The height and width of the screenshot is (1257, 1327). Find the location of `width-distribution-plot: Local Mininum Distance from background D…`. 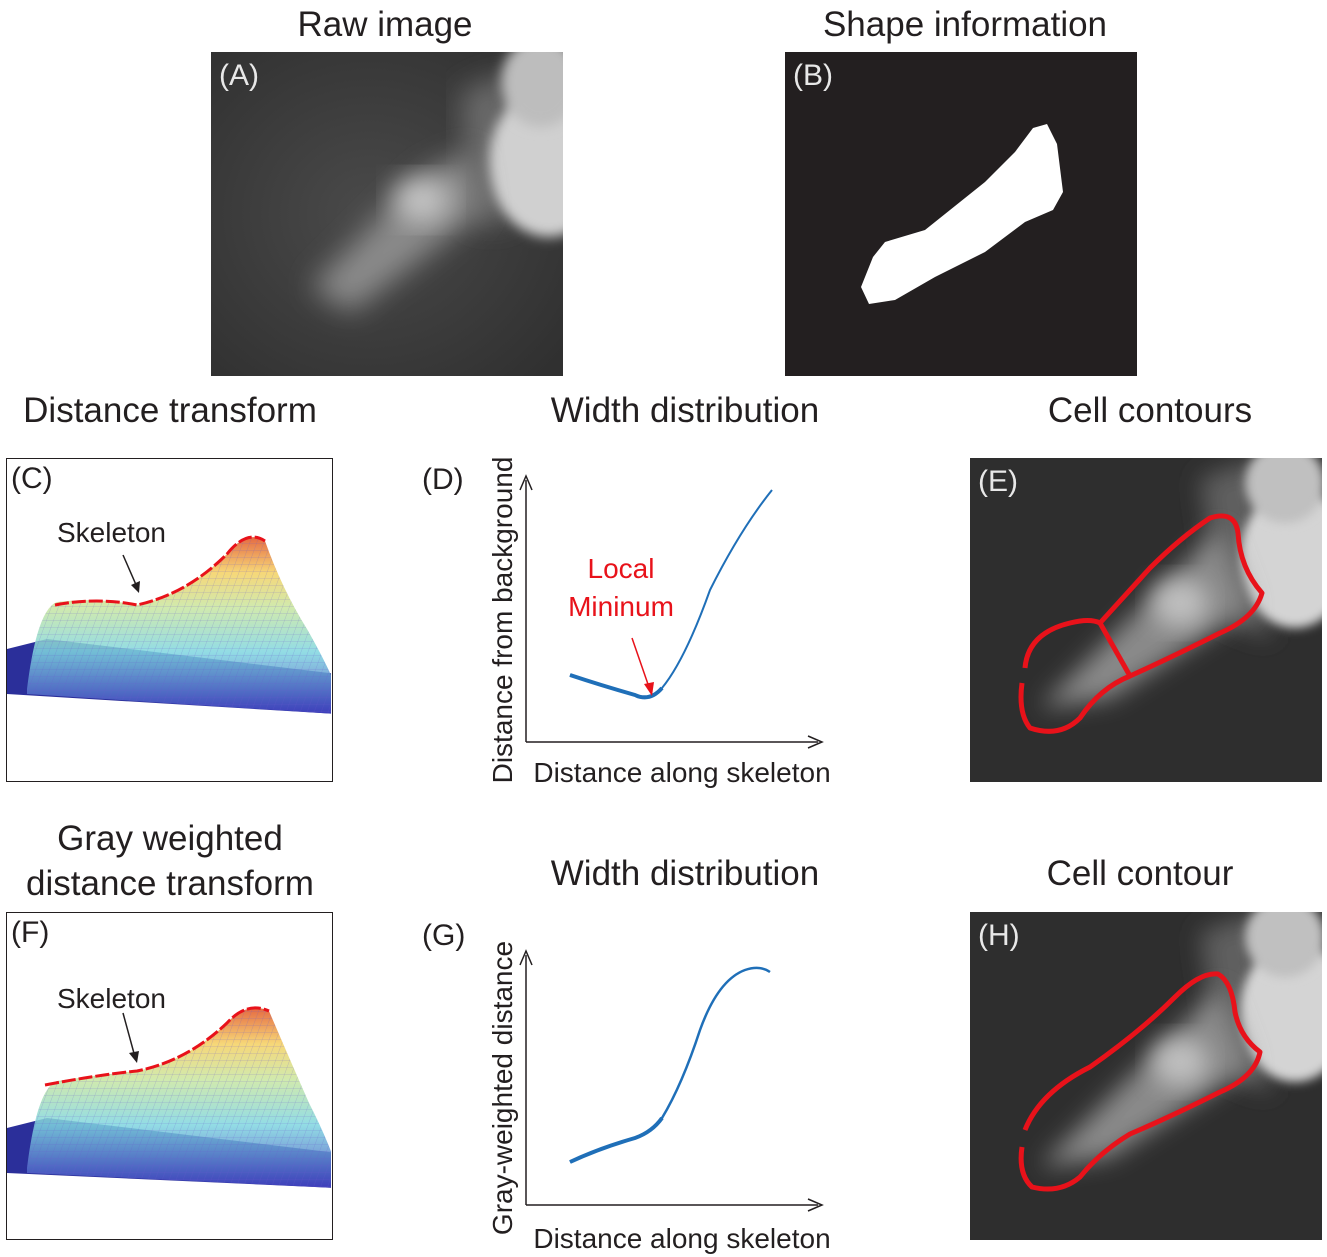

width-distribution-plot: Local Mininum Distance from background D… is located at coordinates (659, 622).